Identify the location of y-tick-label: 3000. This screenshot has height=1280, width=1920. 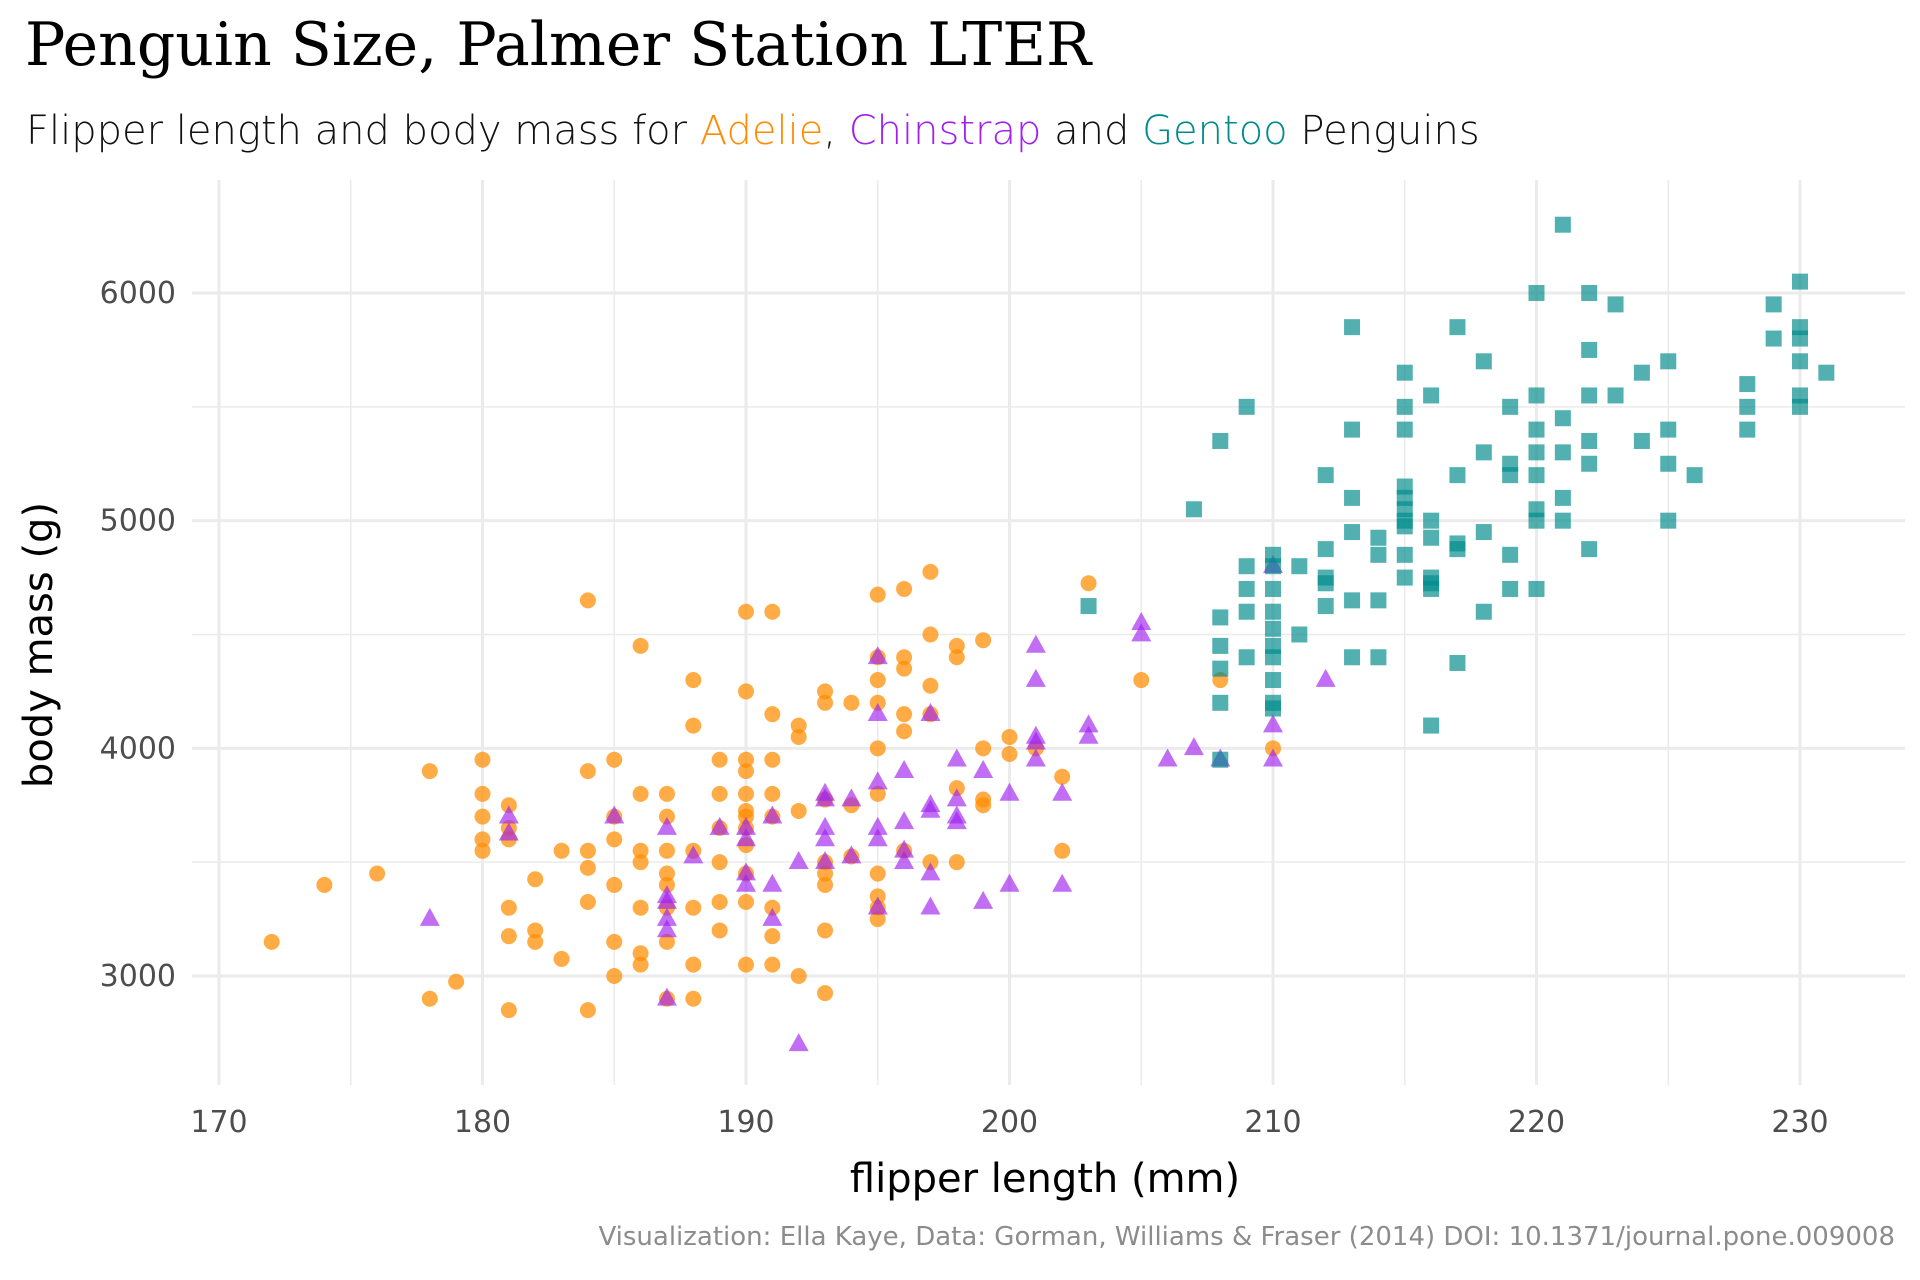
(138, 976).